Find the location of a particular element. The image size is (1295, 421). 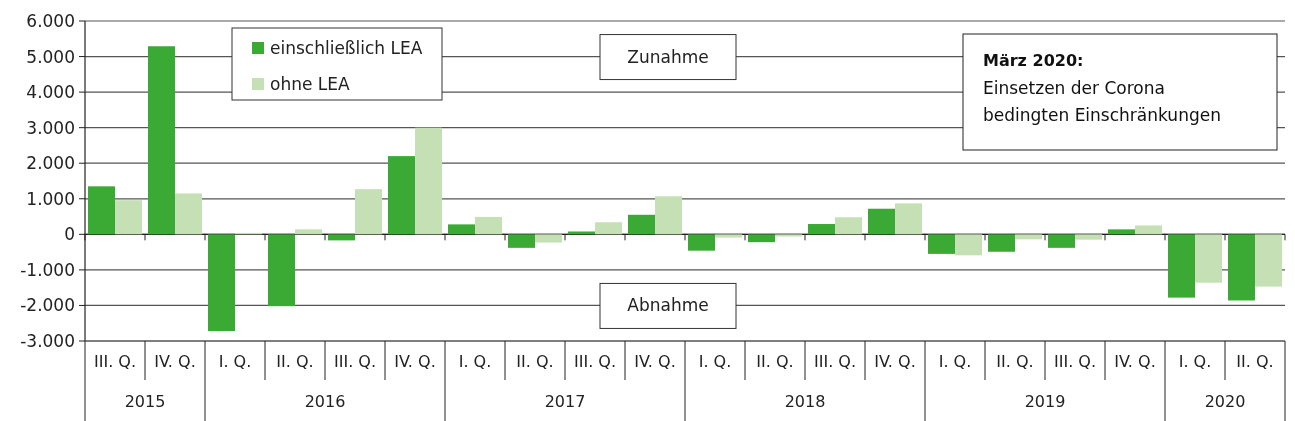

text: 2016 is located at coordinates (325, 401).